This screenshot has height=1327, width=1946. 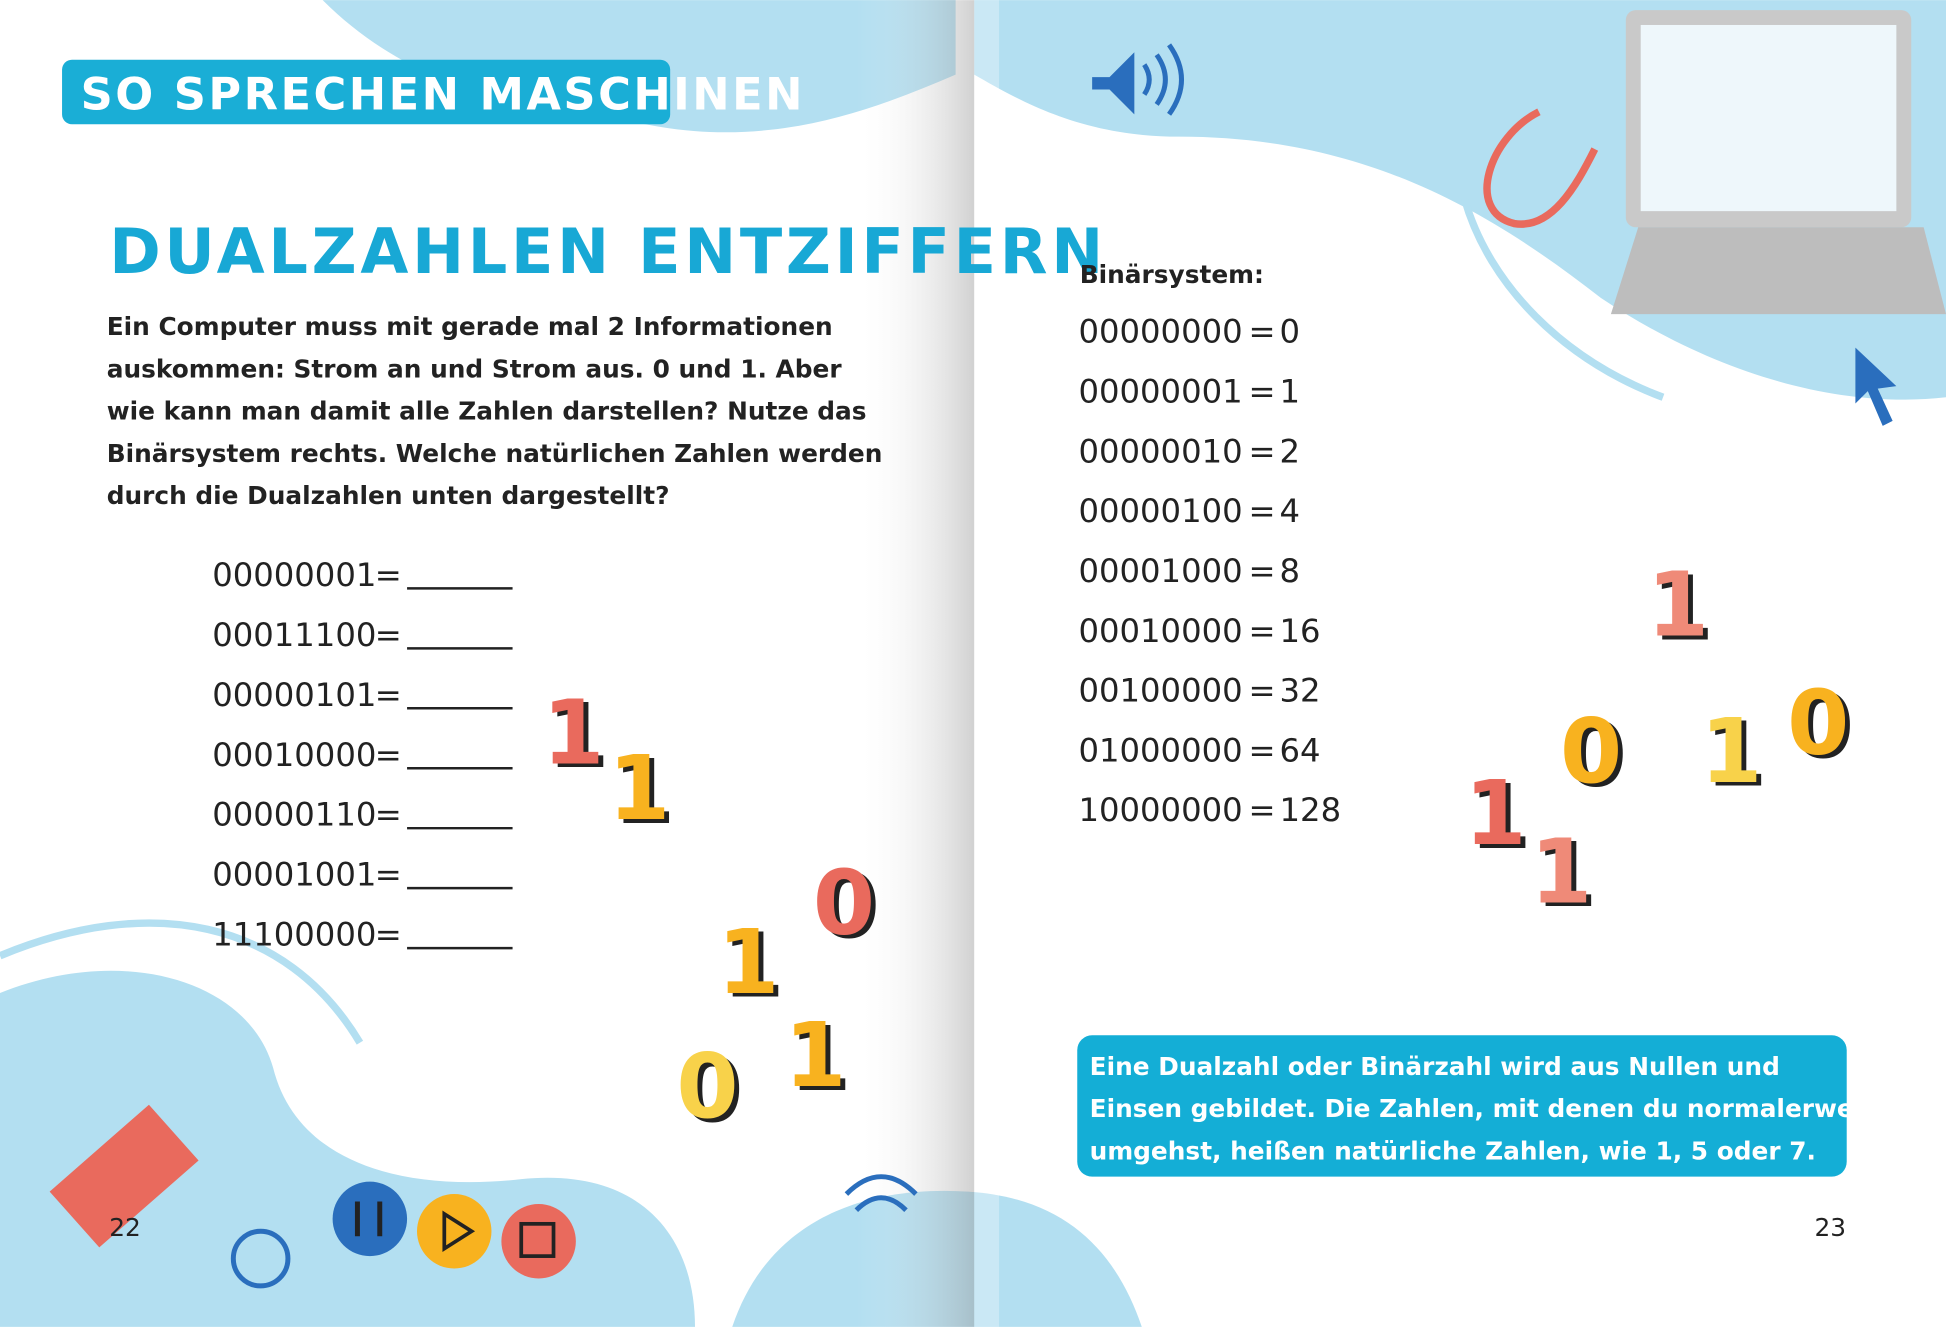 I want to click on decimal: 32, so click(x=1300, y=691).